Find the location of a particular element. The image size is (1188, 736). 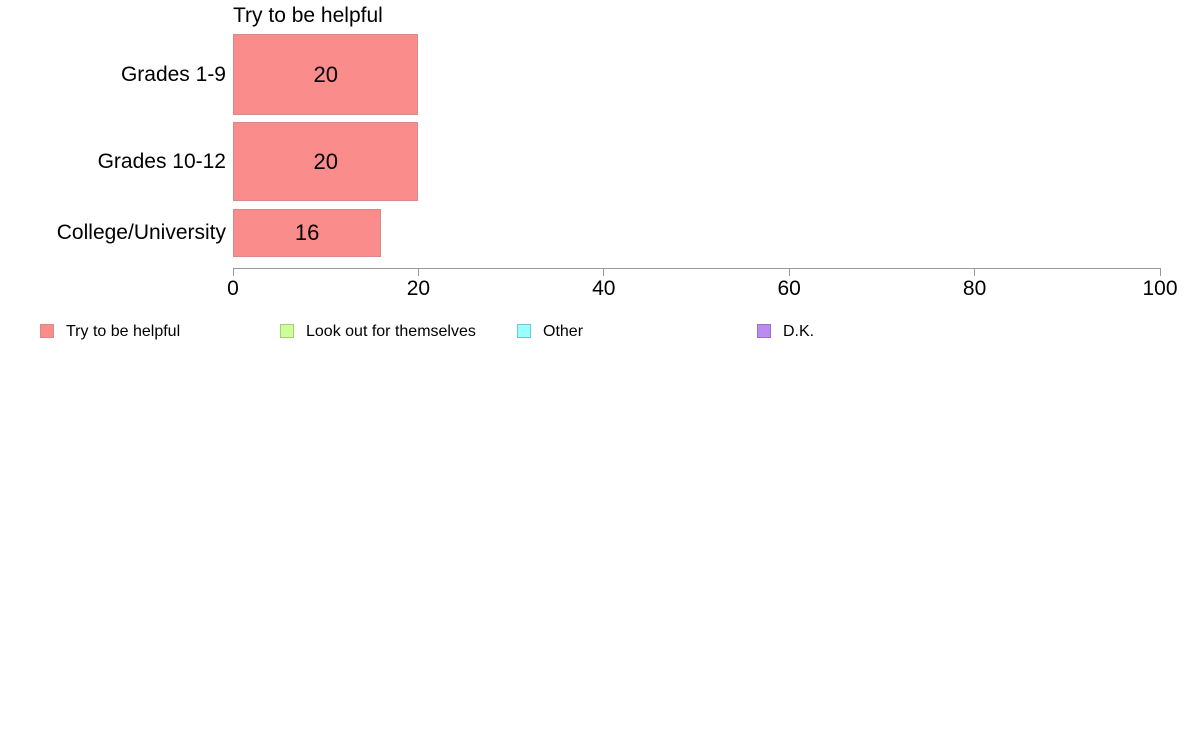

legend-item-label: D.K. is located at coordinates (799, 331).